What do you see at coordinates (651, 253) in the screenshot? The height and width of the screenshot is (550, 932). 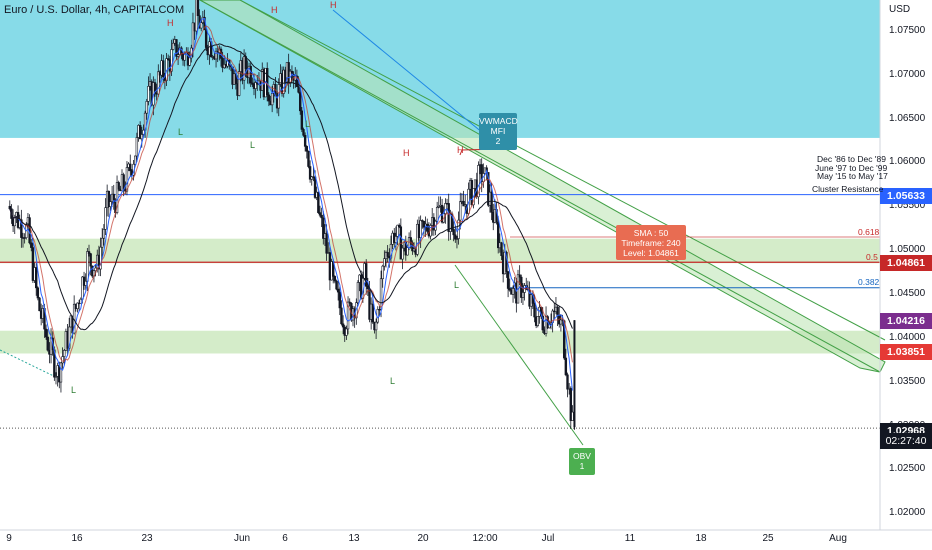 I see `callout-line: Level: 1.04861` at bounding box center [651, 253].